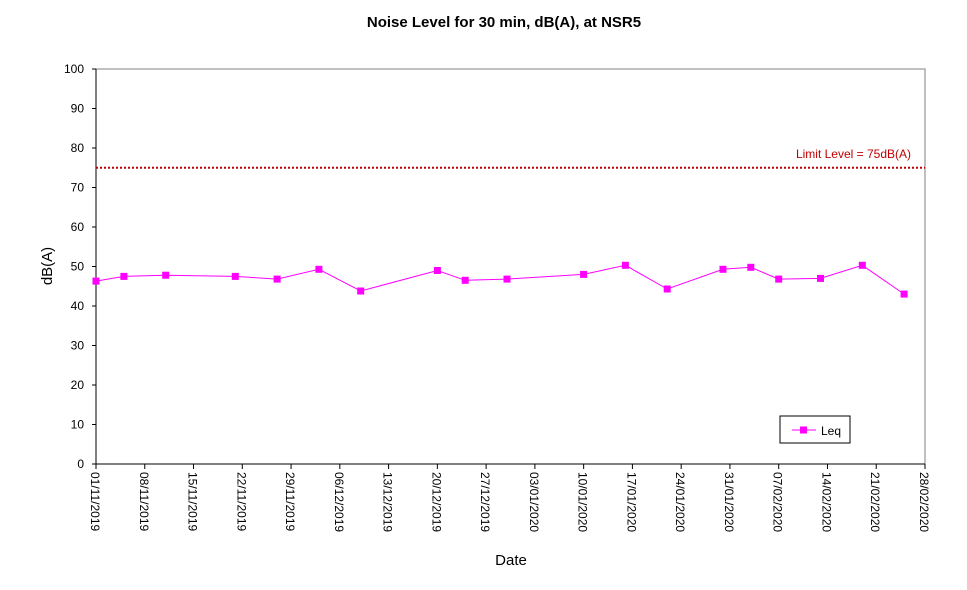 This screenshot has width=967, height=590. I want to click on y-tick-label: 0, so click(80, 464).